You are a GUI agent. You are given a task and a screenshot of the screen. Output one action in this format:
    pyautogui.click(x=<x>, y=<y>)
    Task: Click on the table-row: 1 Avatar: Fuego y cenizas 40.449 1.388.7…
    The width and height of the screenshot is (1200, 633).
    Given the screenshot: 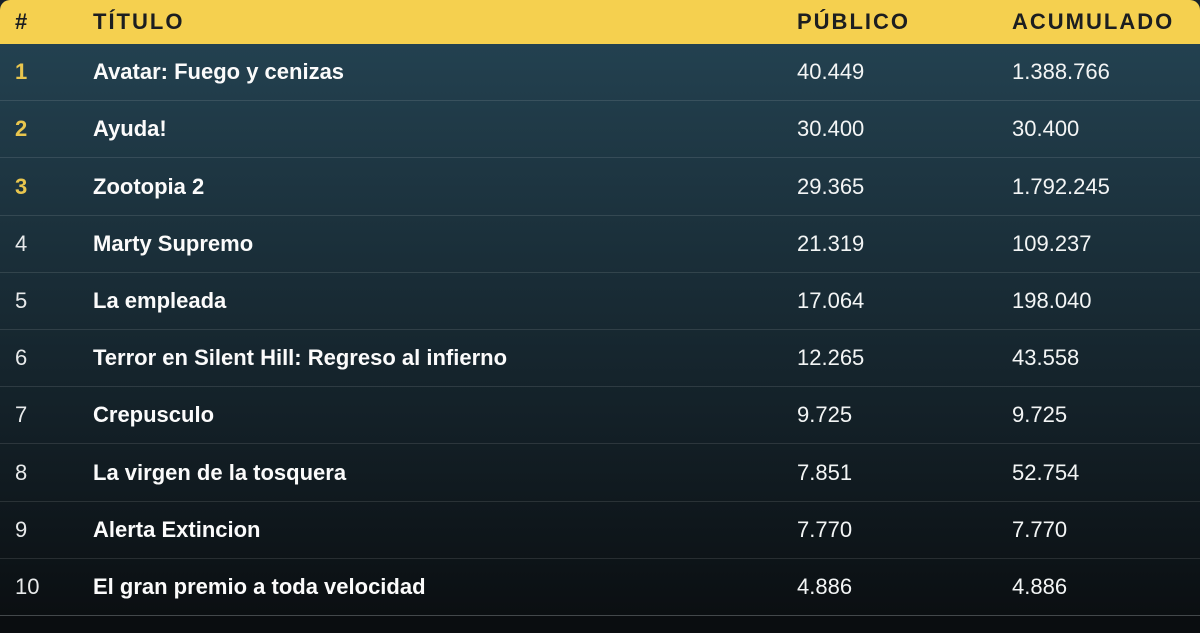 What is the action you would take?
    pyautogui.click(x=600, y=73)
    